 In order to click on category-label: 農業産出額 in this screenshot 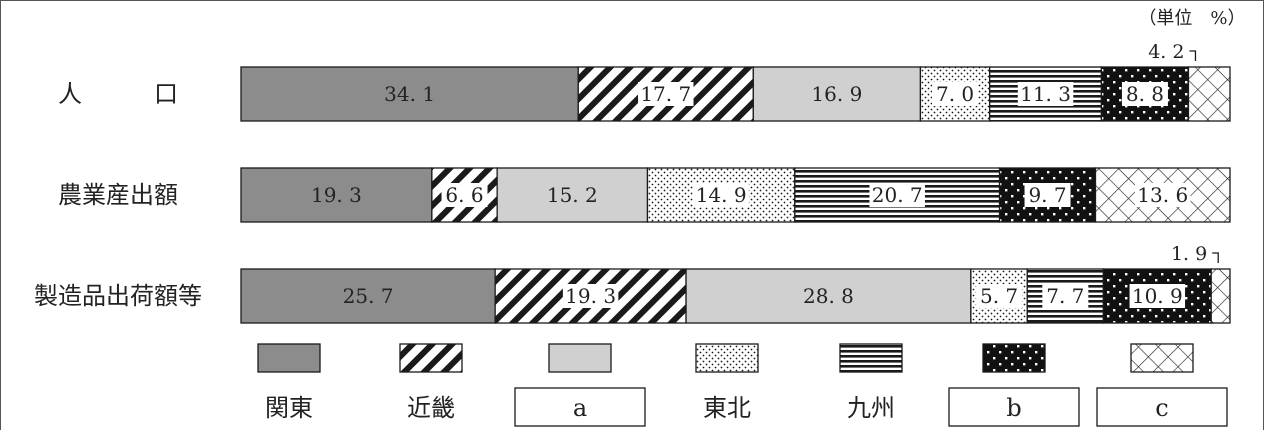, I will do `click(118, 195)`.